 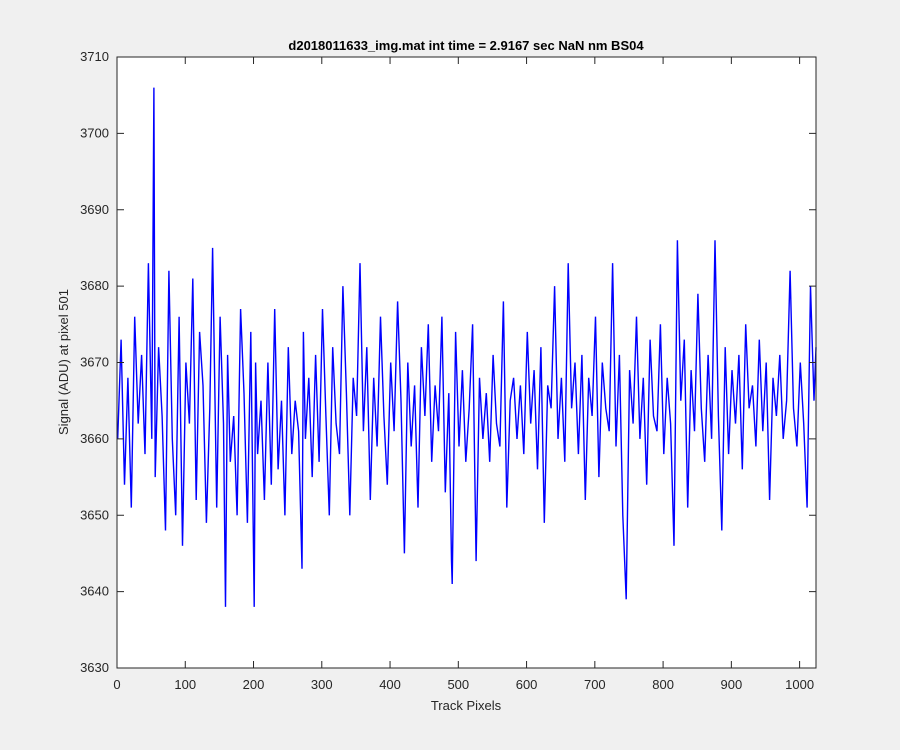 What do you see at coordinates (322, 684) in the screenshot?
I see `x-tick-label: 300` at bounding box center [322, 684].